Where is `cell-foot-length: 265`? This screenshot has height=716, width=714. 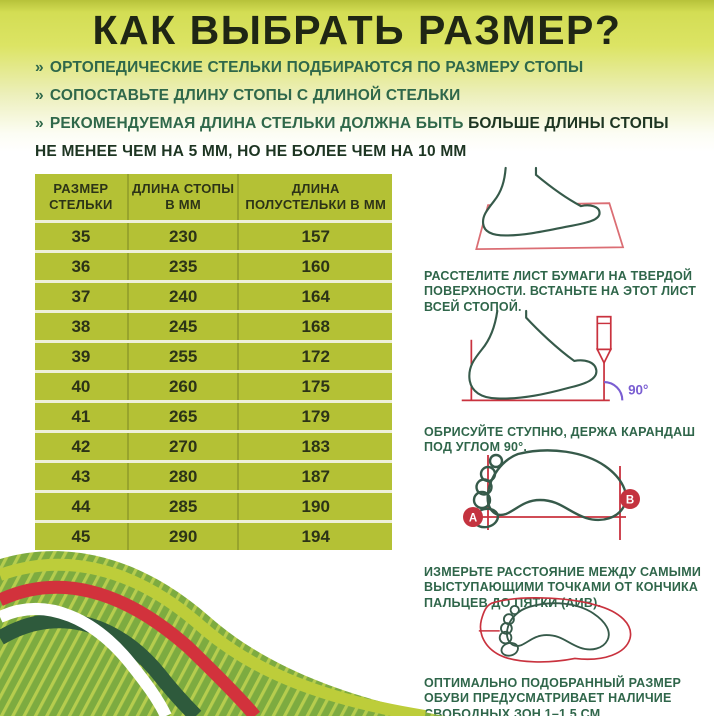 cell-foot-length: 265 is located at coordinates (182, 416).